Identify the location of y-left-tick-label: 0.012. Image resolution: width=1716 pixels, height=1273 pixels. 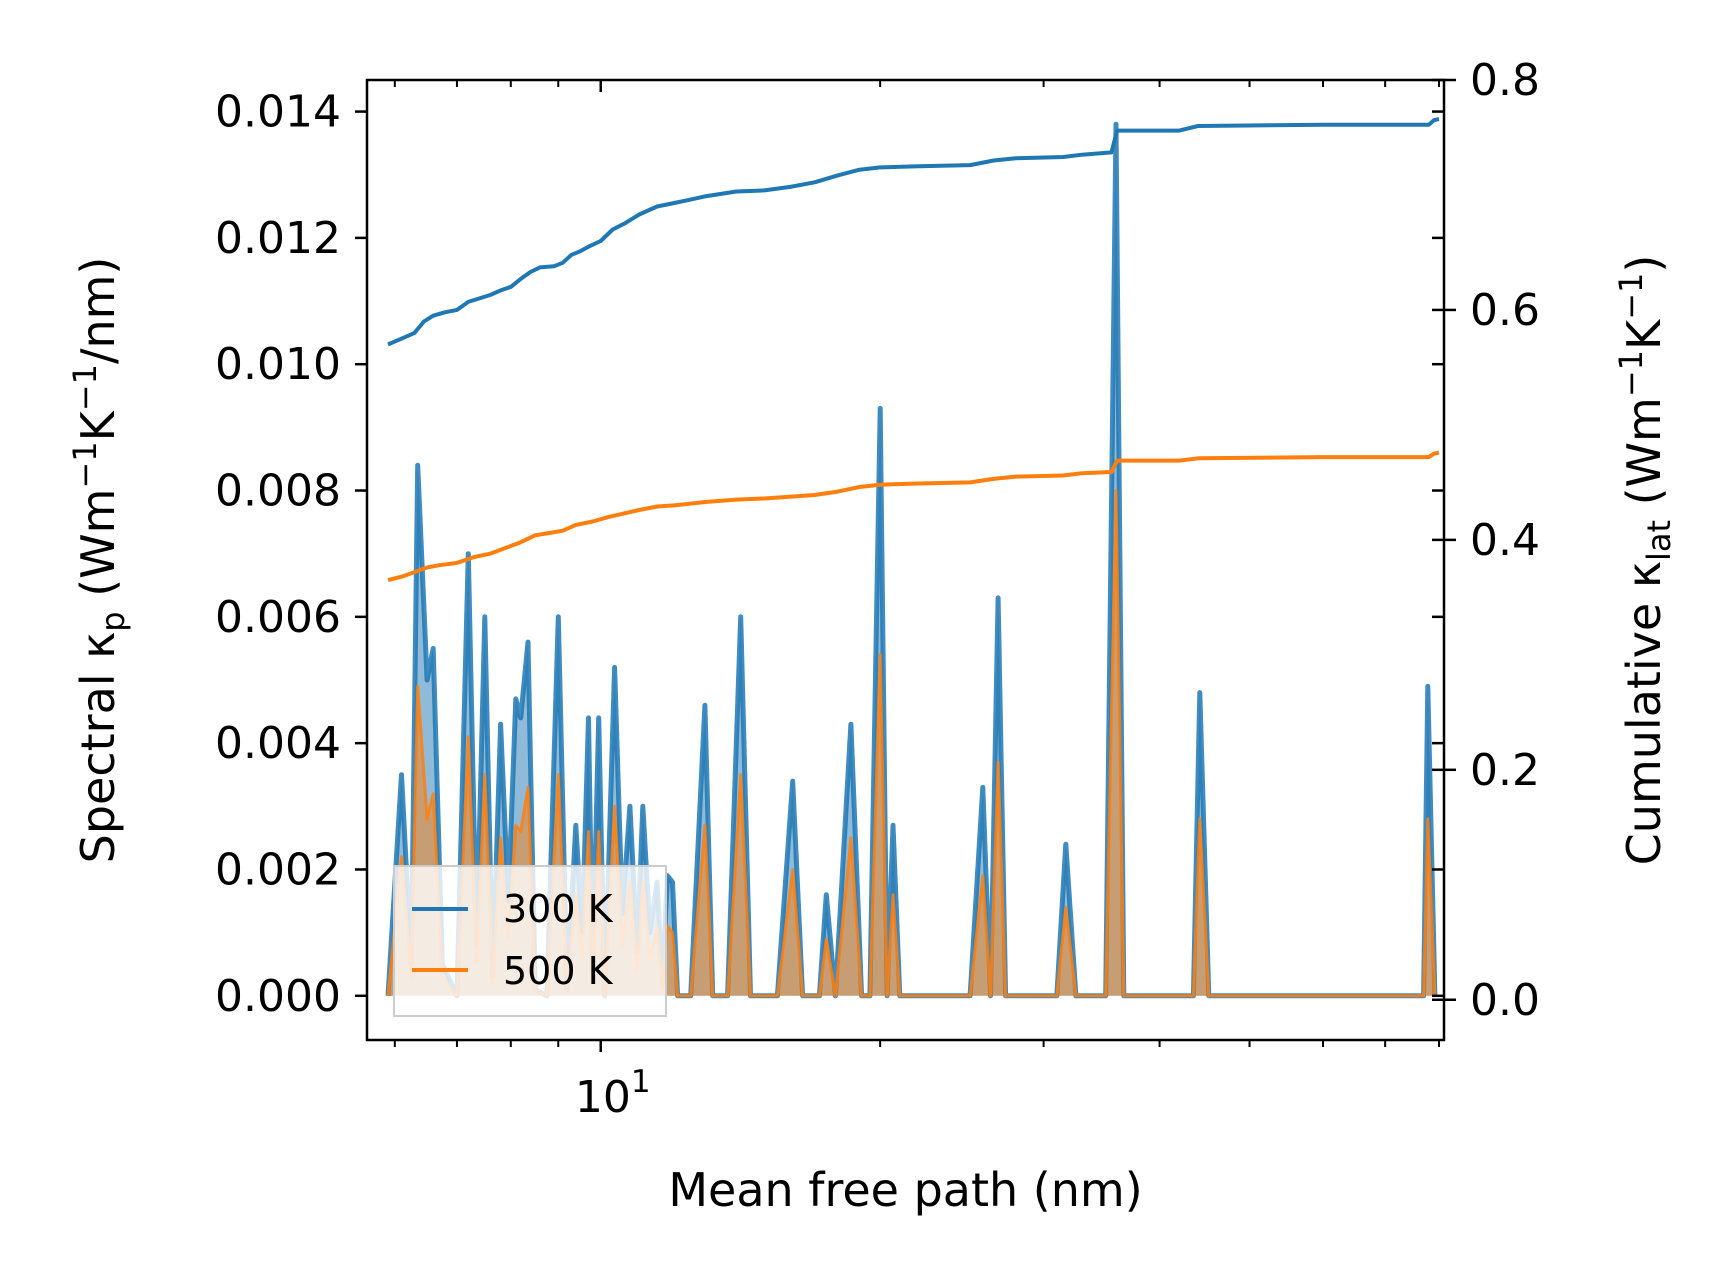
(278, 238).